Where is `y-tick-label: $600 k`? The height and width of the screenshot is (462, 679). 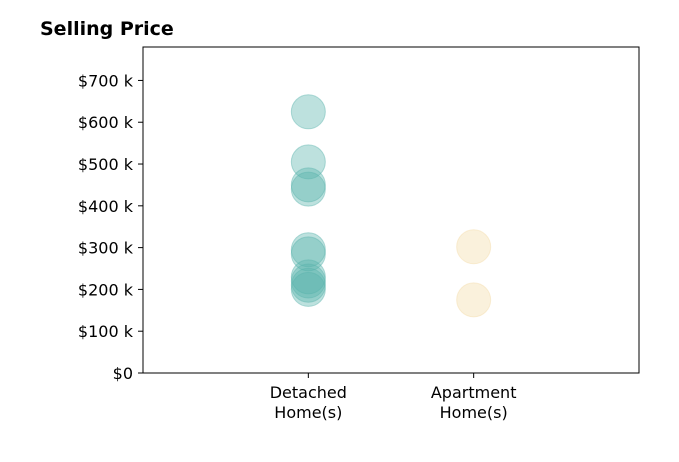
y-tick-label: $600 k is located at coordinates (106, 122).